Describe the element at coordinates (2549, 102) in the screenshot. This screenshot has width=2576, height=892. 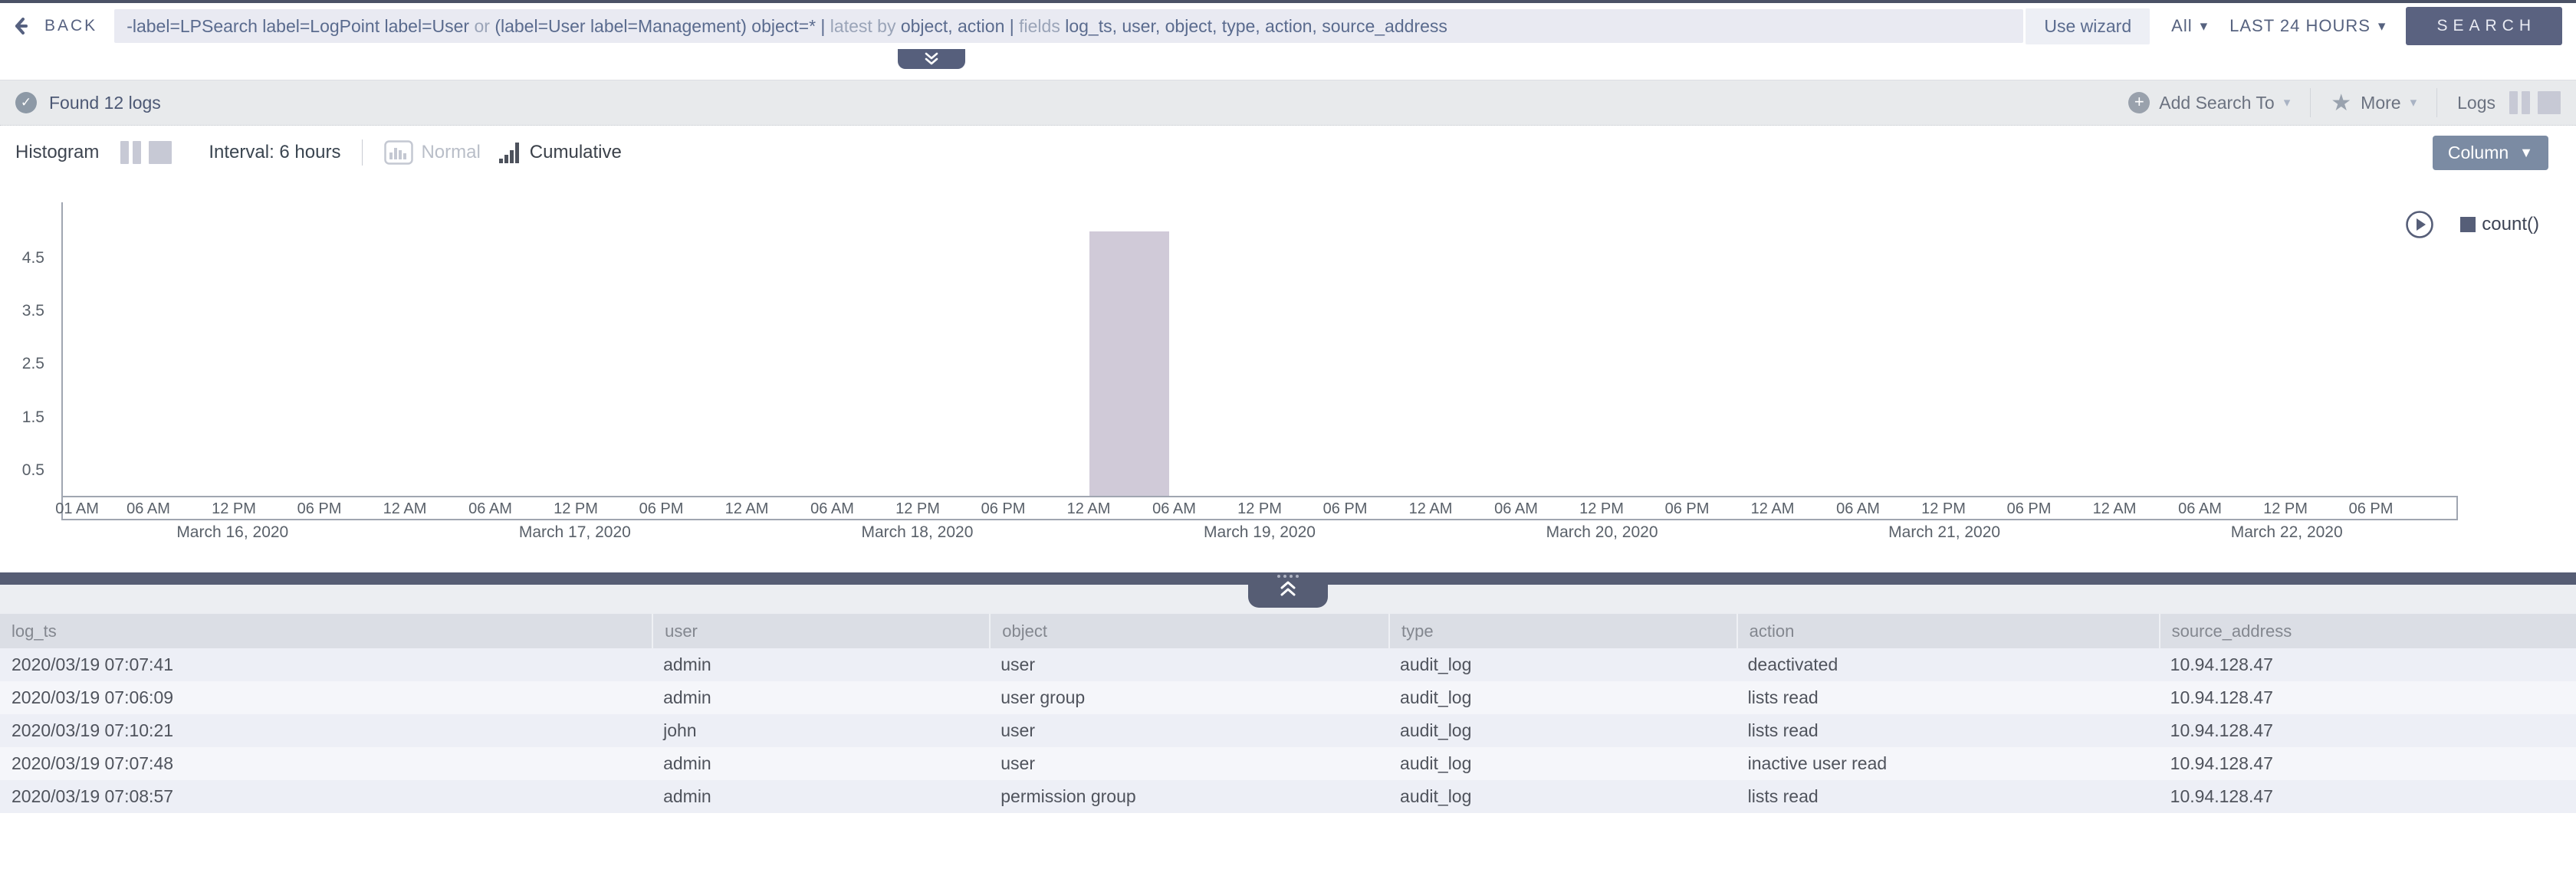
I see `compact-view-icon` at that location.